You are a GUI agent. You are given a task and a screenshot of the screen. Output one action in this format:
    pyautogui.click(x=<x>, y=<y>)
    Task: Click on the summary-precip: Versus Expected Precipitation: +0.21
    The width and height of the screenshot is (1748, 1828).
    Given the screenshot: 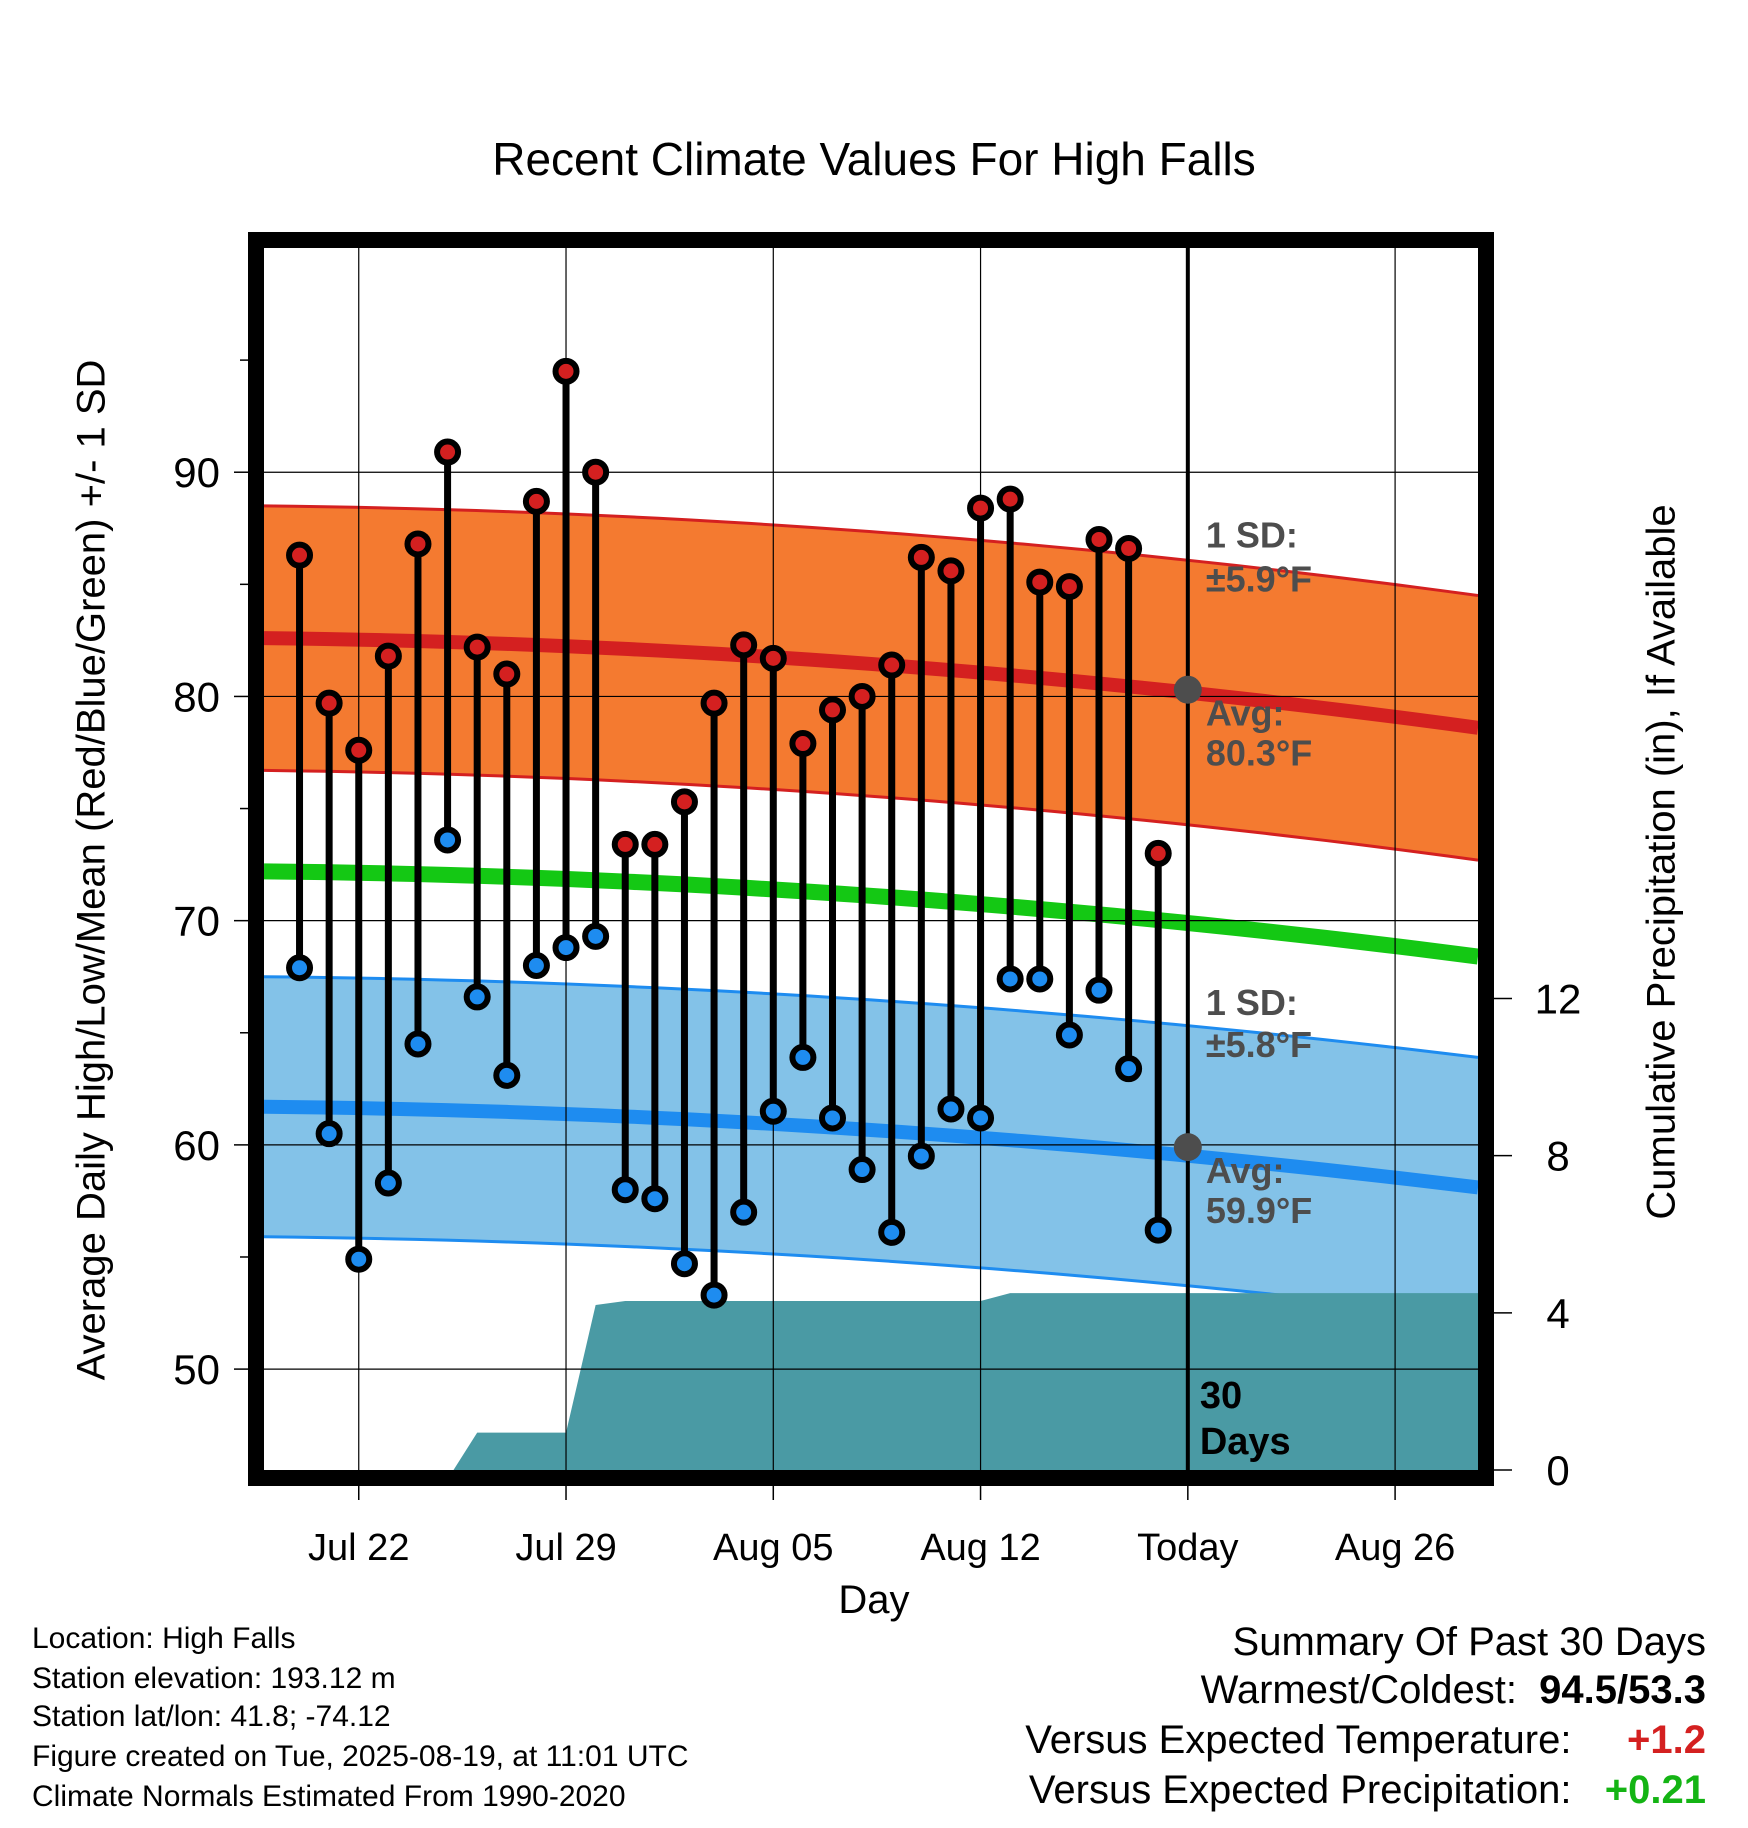 What is the action you would take?
    pyautogui.click(x=1367, y=1790)
    